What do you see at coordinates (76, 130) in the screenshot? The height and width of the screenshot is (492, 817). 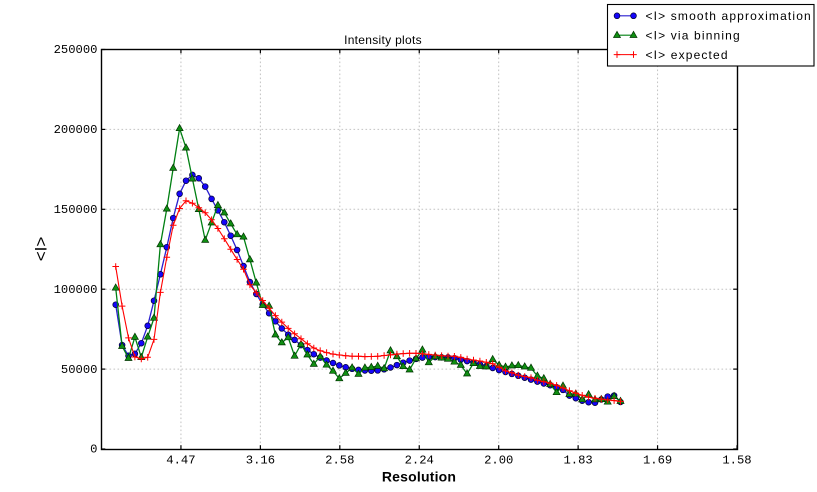 I see `svg-text: 200000` at bounding box center [76, 130].